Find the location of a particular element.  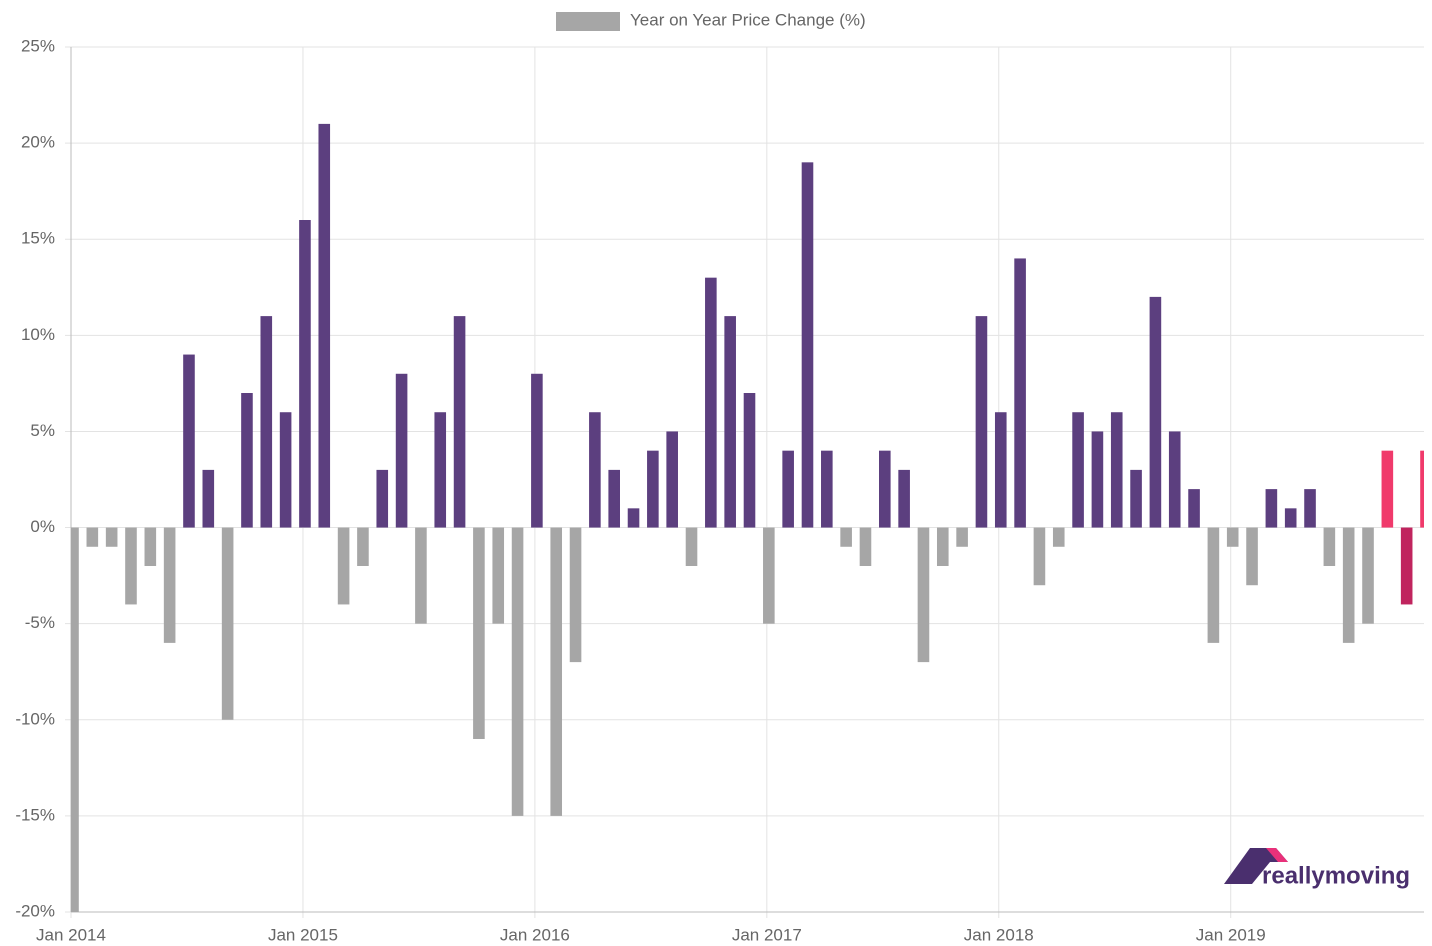

y-tick-label: -20% is located at coordinates (35, 910).